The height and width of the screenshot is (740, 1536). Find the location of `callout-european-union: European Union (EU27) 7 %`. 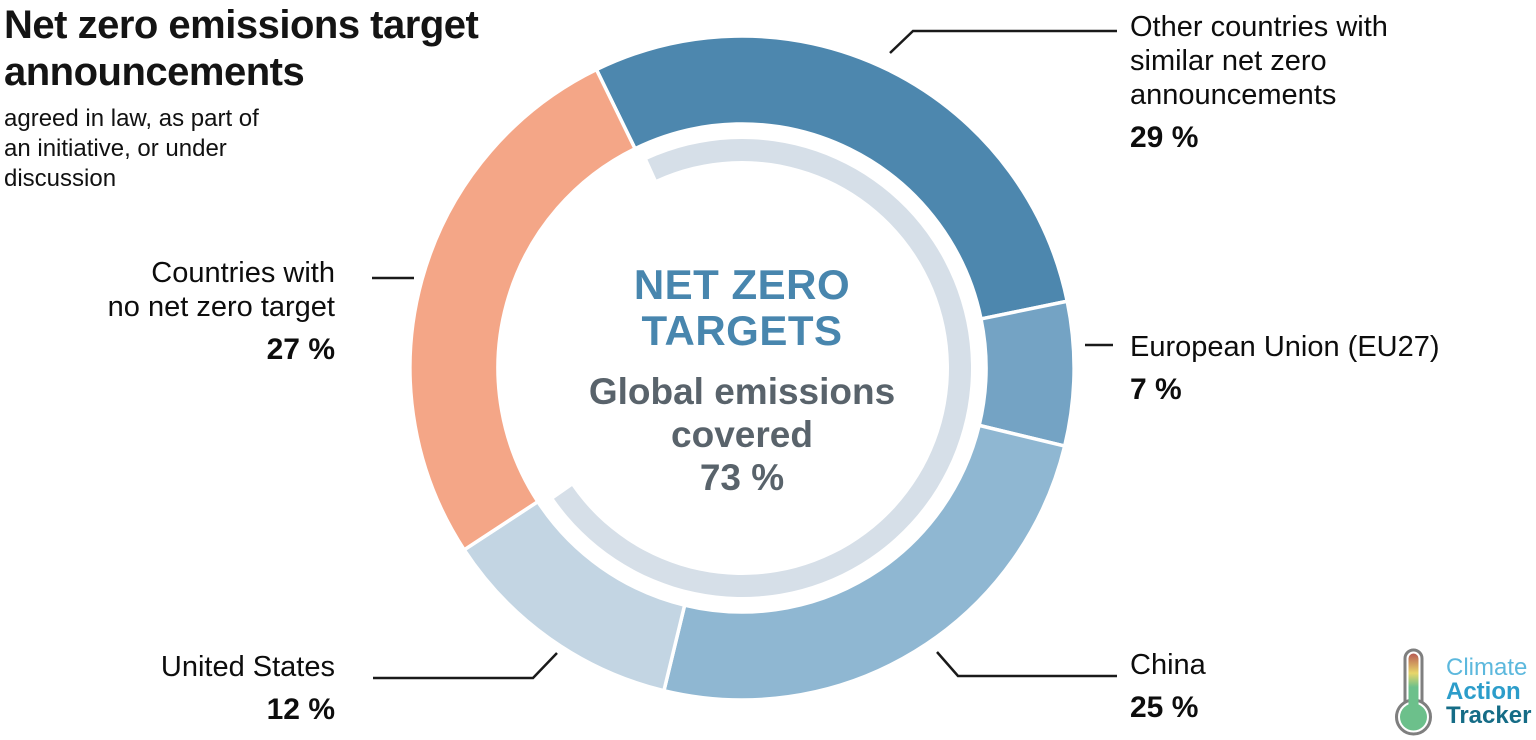

callout-european-union: European Union (EU27) 7 % is located at coordinates (1310, 368).